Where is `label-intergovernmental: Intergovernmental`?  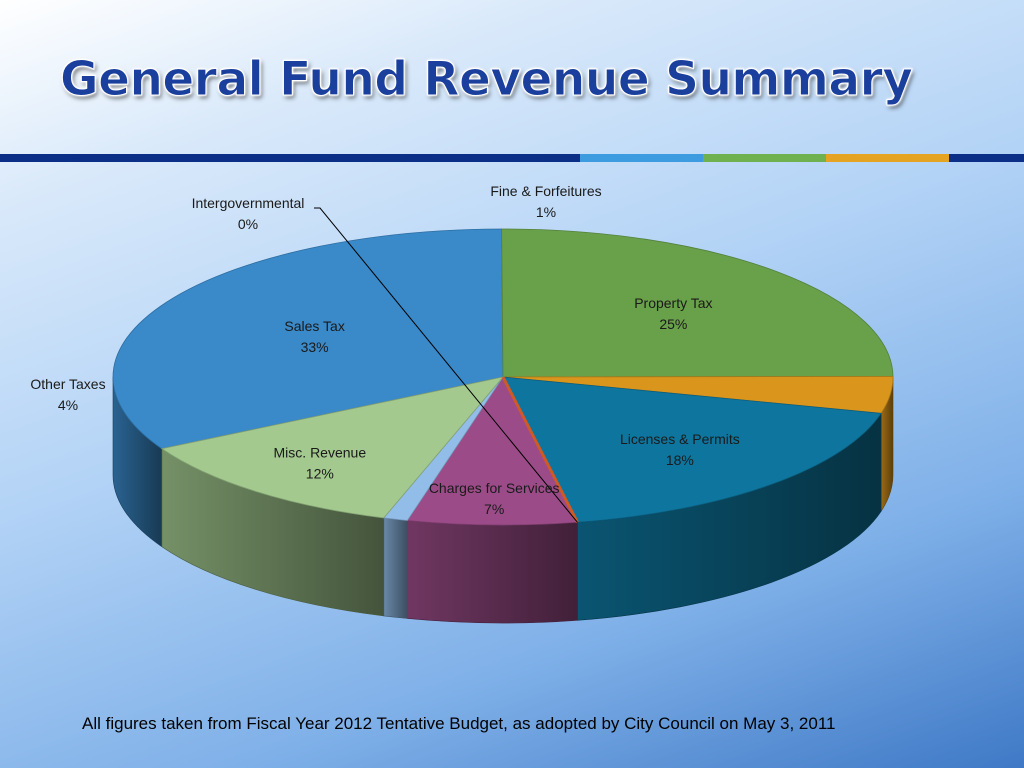 label-intergovernmental: Intergovernmental is located at coordinates (248, 203).